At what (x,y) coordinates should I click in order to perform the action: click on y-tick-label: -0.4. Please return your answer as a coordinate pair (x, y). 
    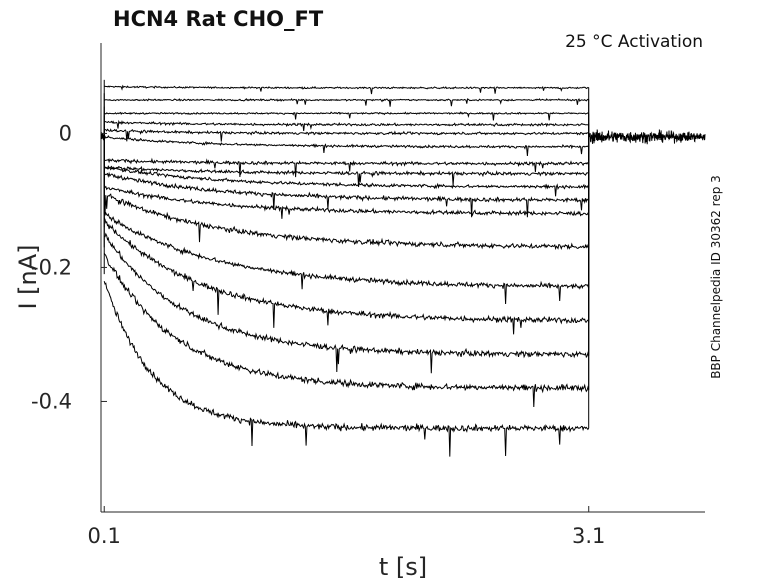
    Looking at the image, I should click on (51, 401).